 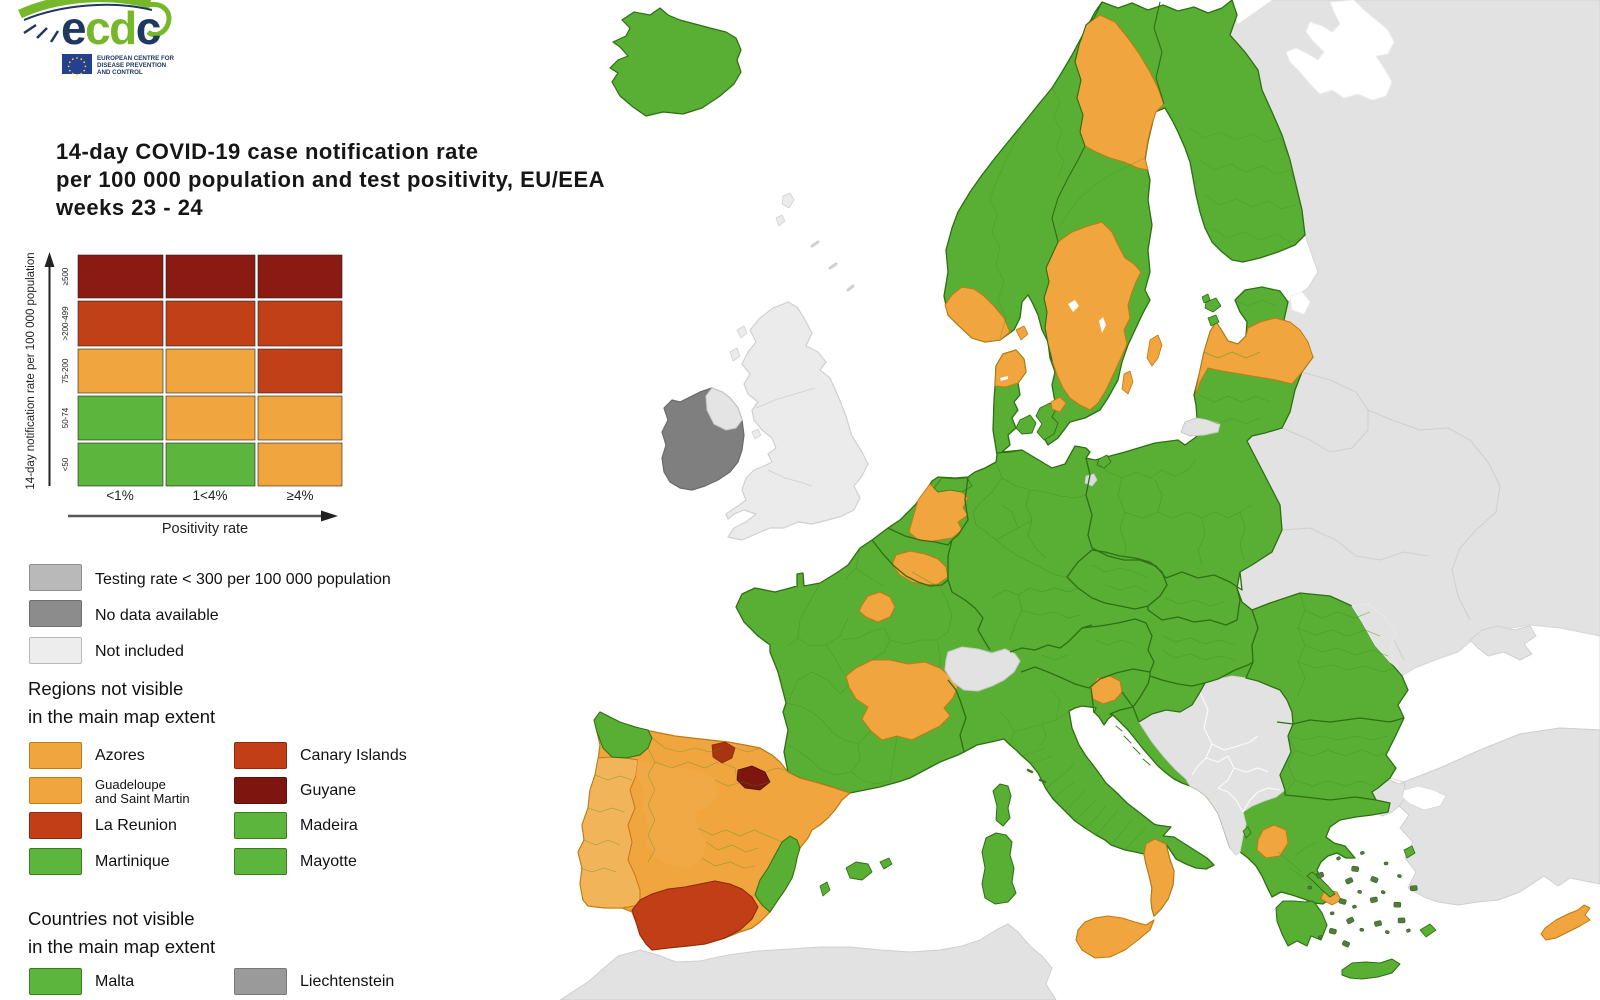 What do you see at coordinates (65, 276) in the screenshot?
I see `svg-text: ≥500` at bounding box center [65, 276].